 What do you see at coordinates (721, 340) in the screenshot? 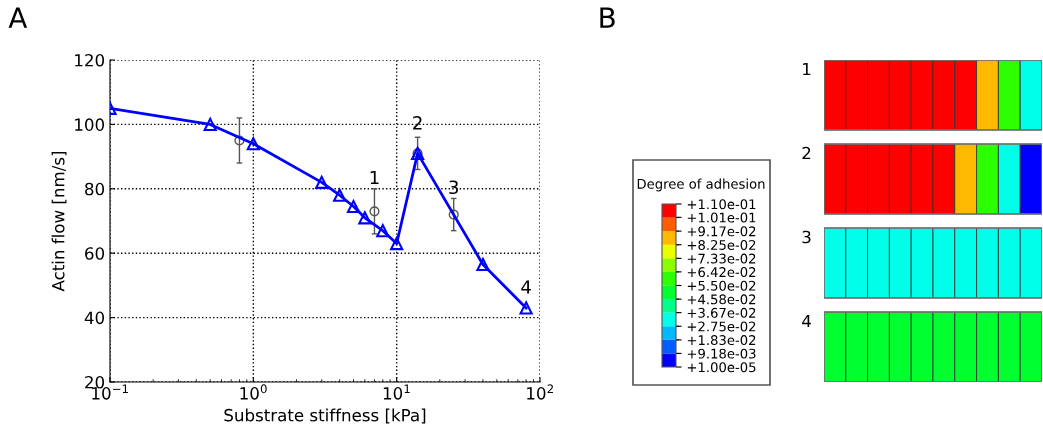
I see `color-bar-label: +1.83e-02` at bounding box center [721, 340].